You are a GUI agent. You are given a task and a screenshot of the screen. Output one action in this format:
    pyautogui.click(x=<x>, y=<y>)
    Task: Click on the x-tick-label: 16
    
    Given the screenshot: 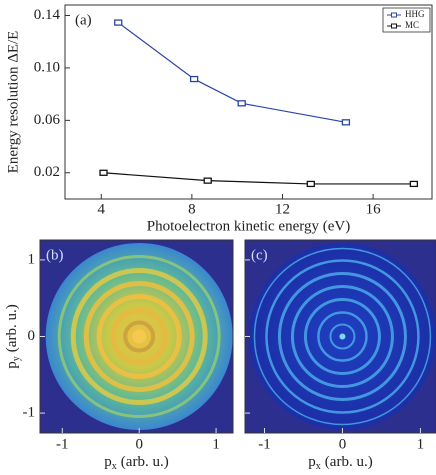 What is the action you would take?
    pyautogui.click(x=374, y=209)
    